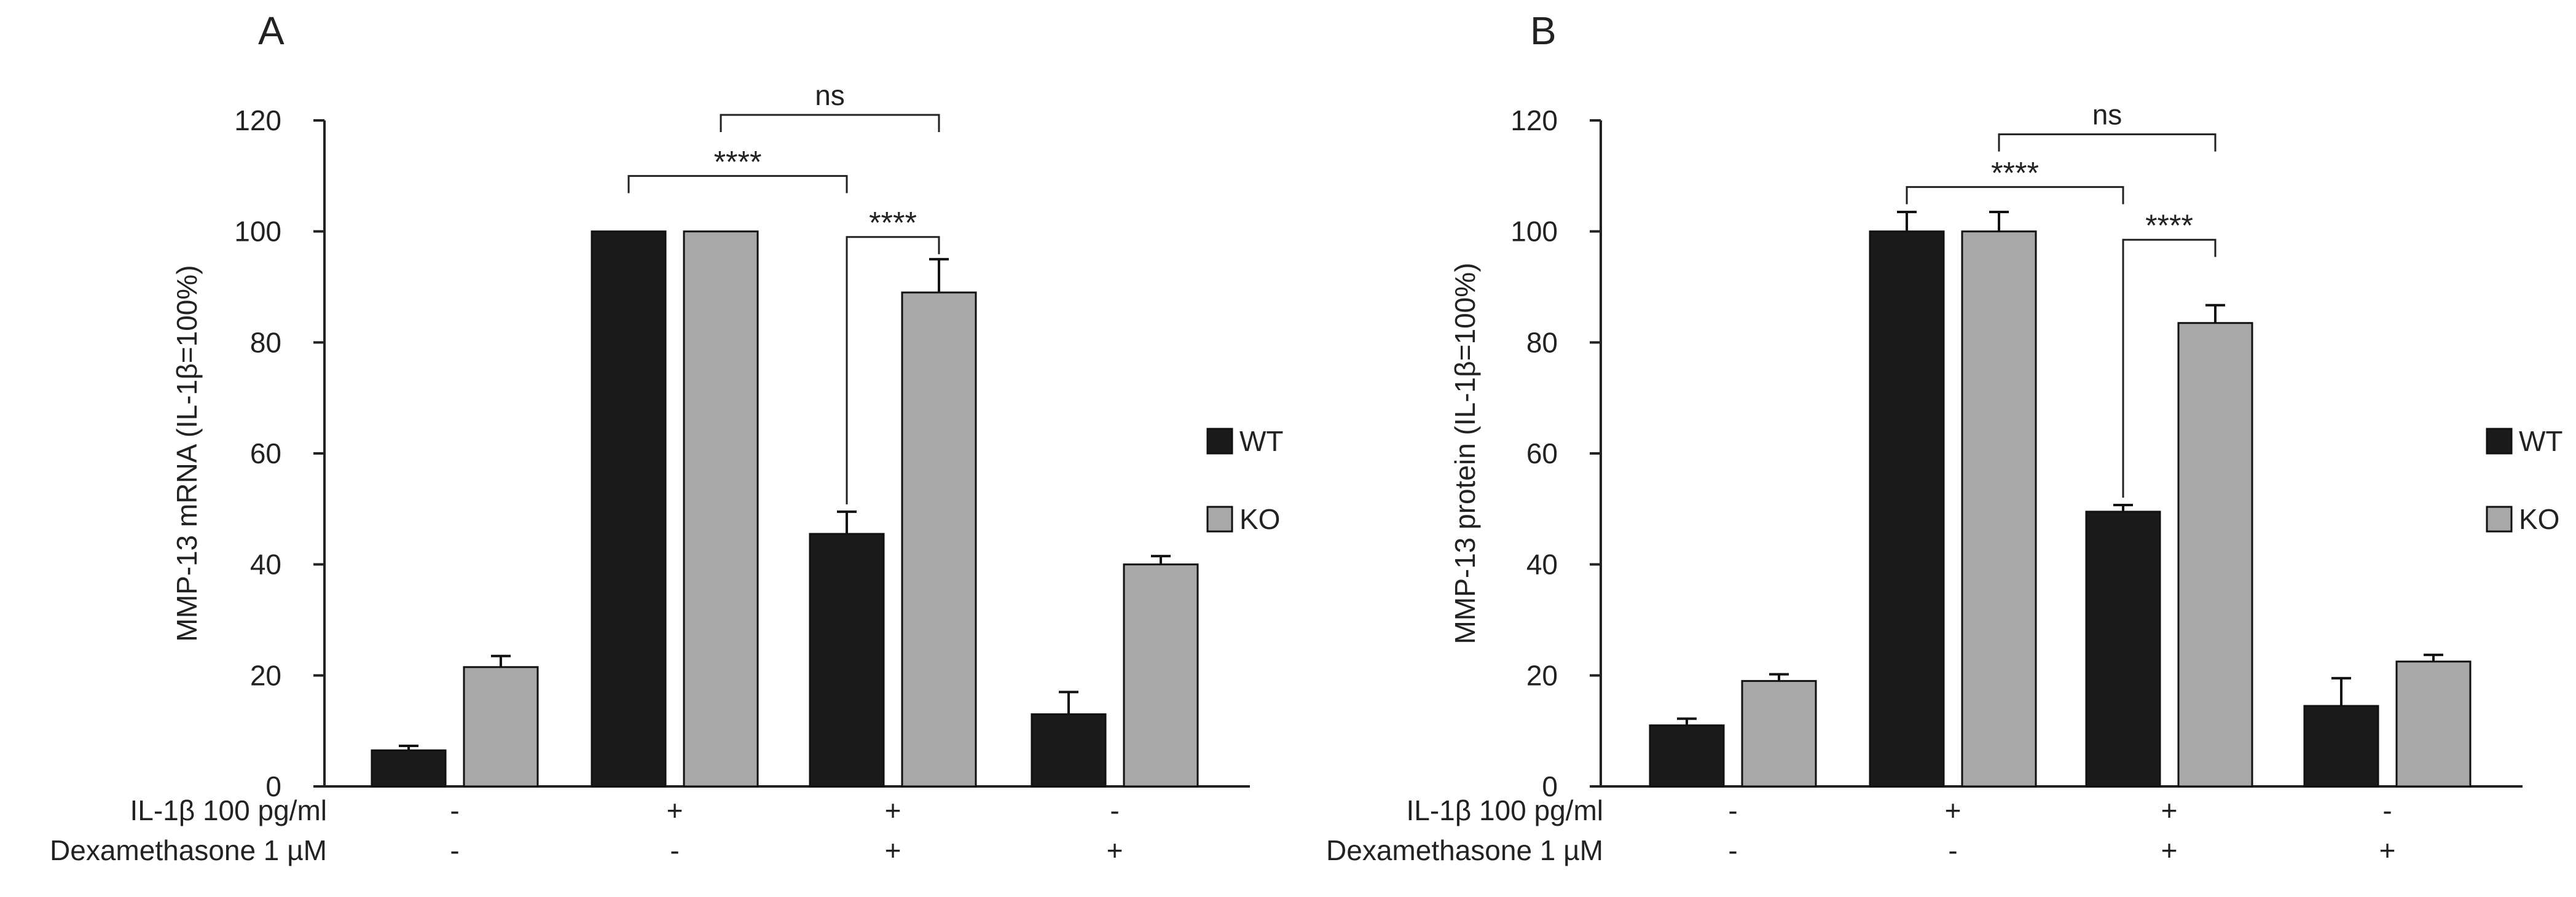  What do you see at coordinates (1465, 453) in the screenshot?
I see `y-axis-label: MMP-13 protein (IL-1β=100%)` at bounding box center [1465, 453].